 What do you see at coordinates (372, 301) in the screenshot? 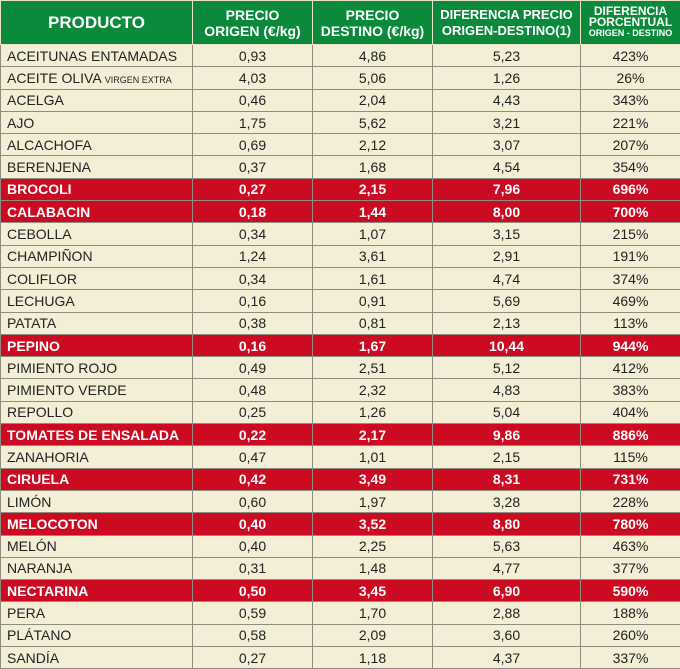
I see `cell-destination-price: 0,91` at bounding box center [372, 301].